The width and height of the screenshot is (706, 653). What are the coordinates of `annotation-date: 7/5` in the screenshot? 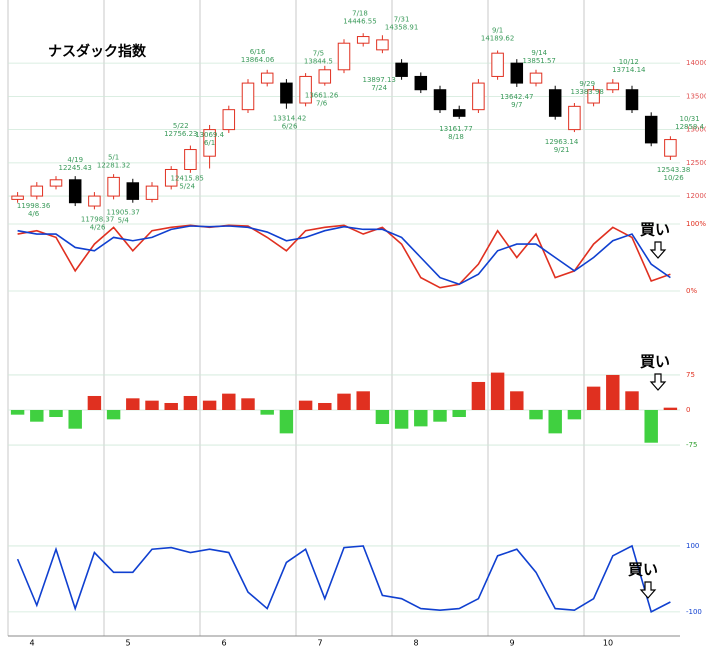 It's located at (318, 53).